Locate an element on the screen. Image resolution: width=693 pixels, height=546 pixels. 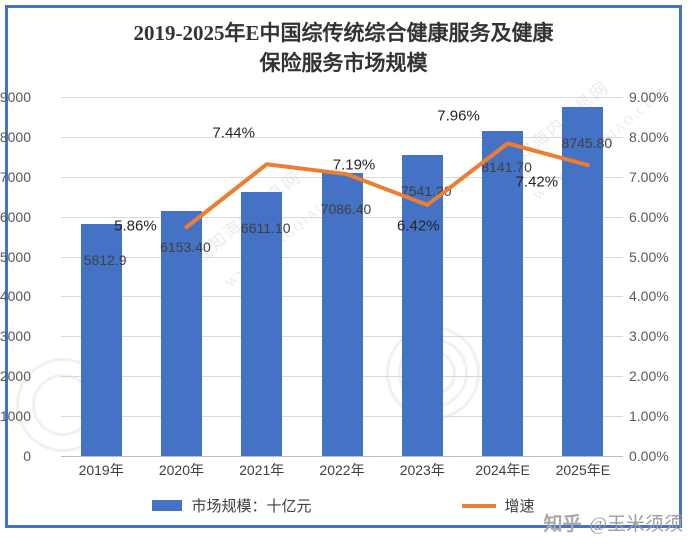
bar-2025年E is located at coordinates (582, 281).